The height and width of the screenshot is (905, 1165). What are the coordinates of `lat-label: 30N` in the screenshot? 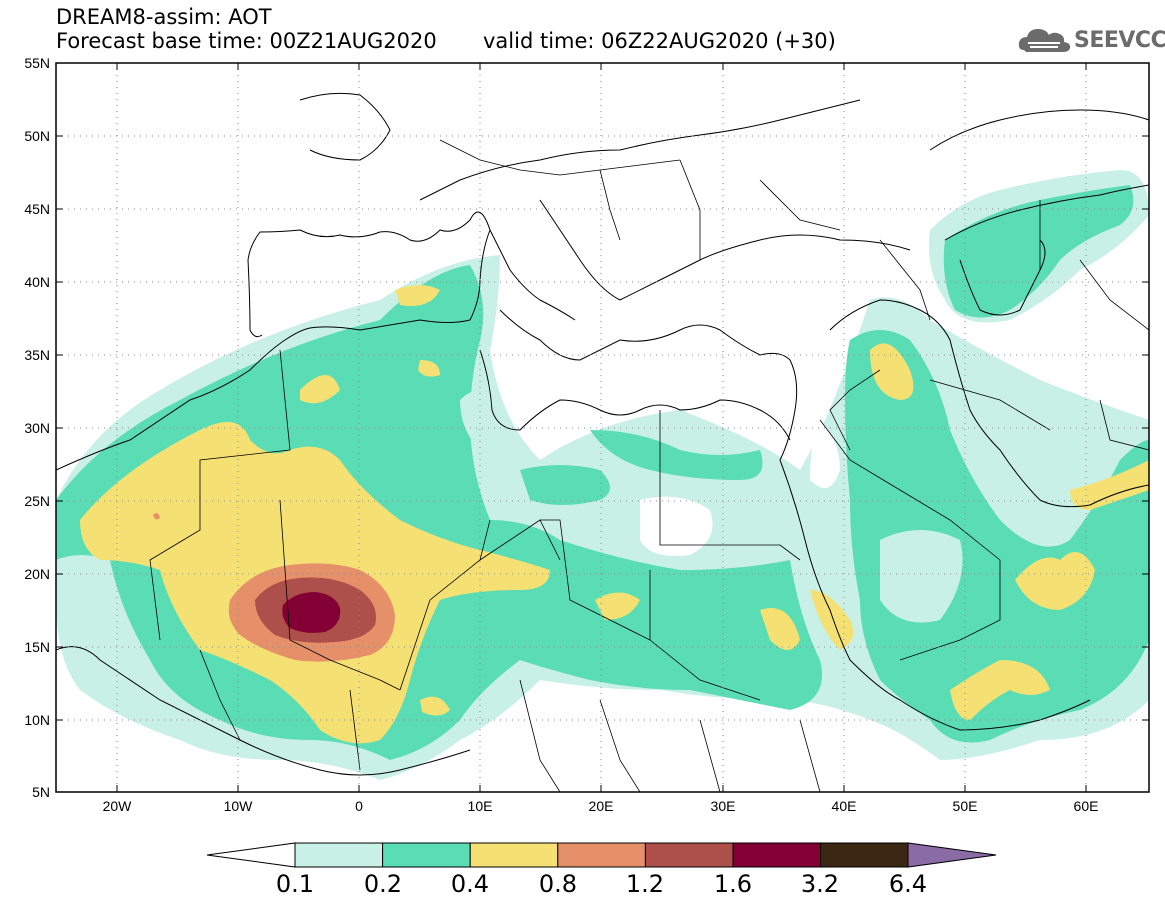 It's located at (37, 428).